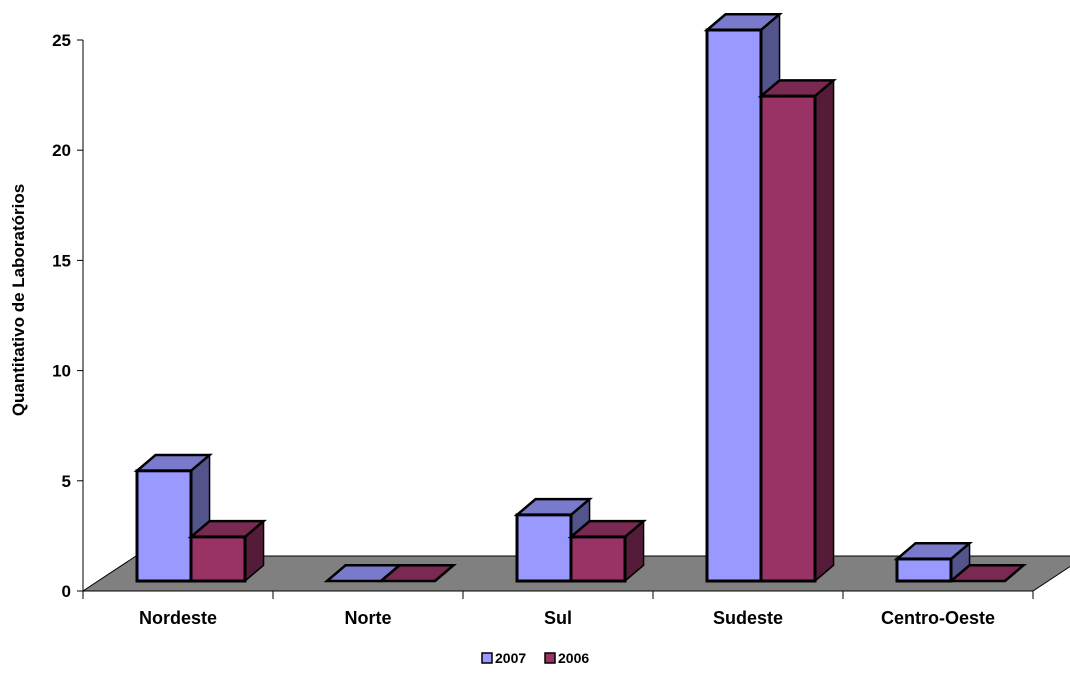 The image size is (1070, 673). Describe the element at coordinates (367, 618) in the screenshot. I see `x-category-label: Norte` at that location.